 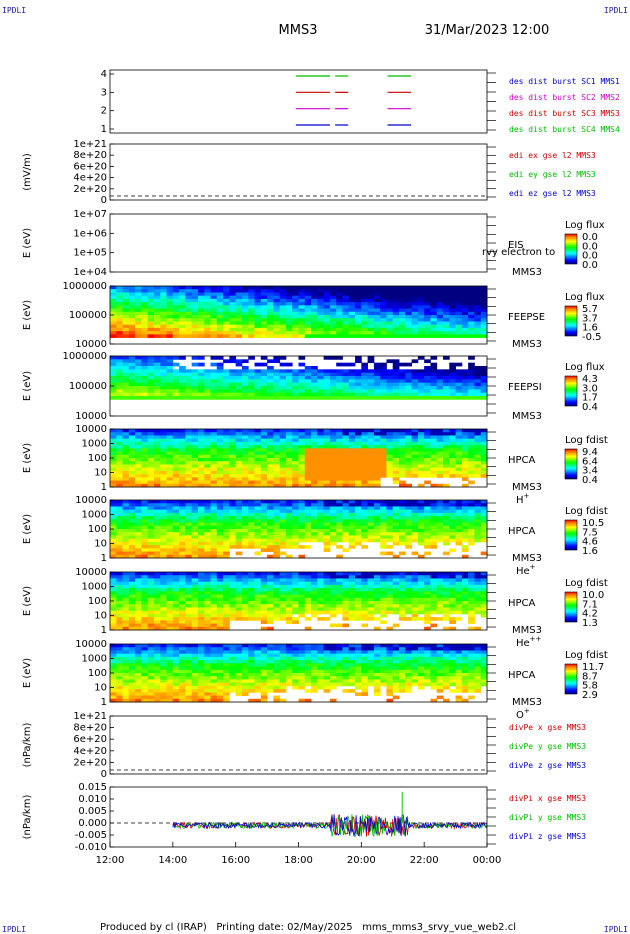 I want to click on overlay-label: rvy electron to, so click(x=518, y=252).